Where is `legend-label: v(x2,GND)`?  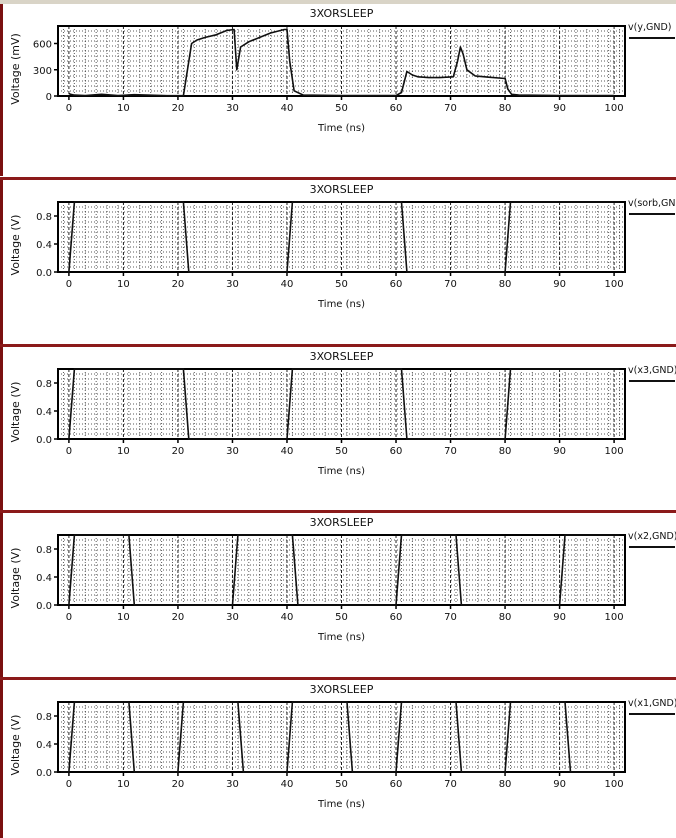
legend-label: v(x2,GND) is located at coordinates (652, 536).